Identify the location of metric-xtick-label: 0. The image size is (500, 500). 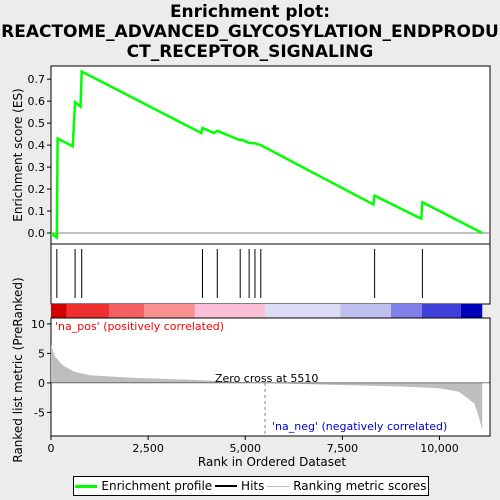
(51, 448).